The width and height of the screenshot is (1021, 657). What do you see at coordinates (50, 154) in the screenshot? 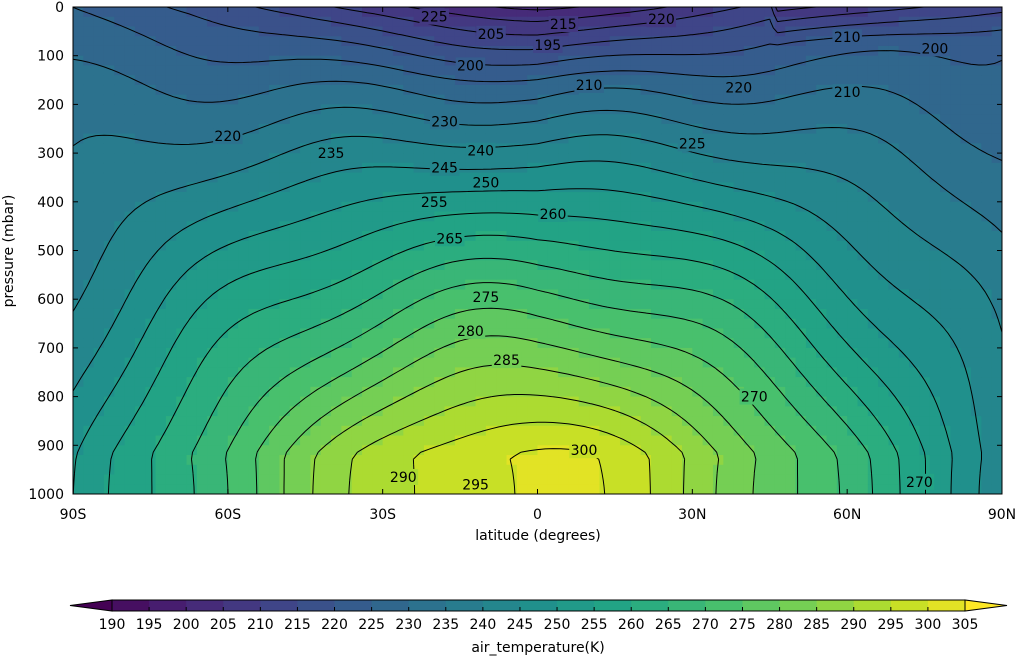
I see `y-tick-label: 300` at bounding box center [50, 154].